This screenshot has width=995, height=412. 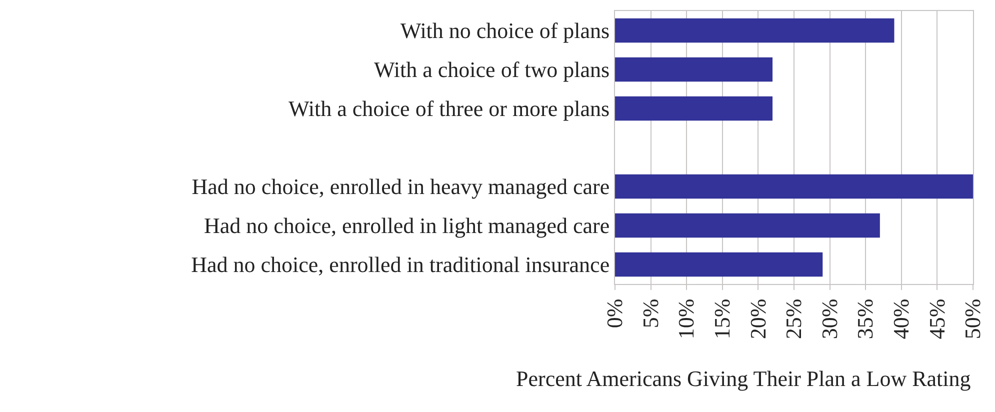 What do you see at coordinates (722, 319) in the screenshot?
I see `x-tick-label: 15%` at bounding box center [722, 319].